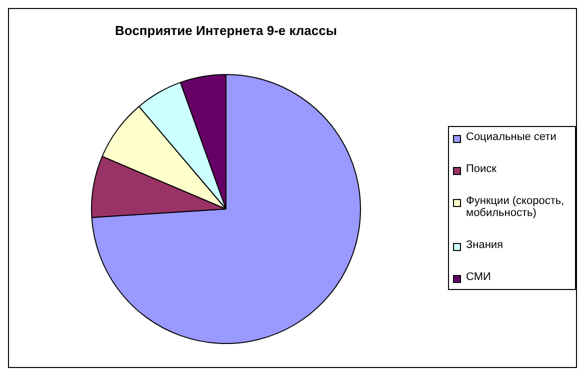 This screenshot has height=376, width=585. I want to click on chart-title: Восприятие Интернета 9-е классы, so click(226, 30).